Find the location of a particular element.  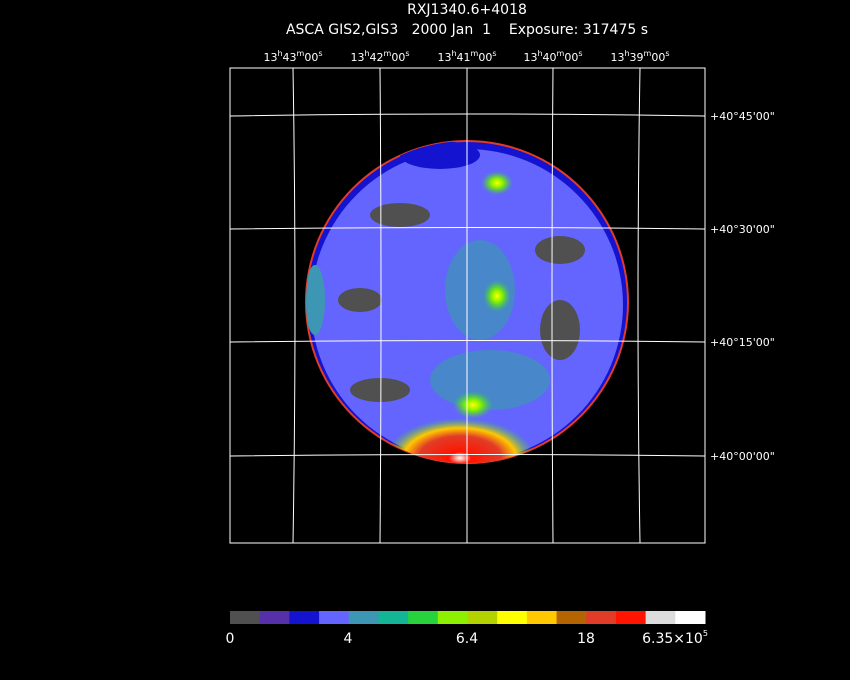

colorbar-label: 18 is located at coordinates (586, 639).